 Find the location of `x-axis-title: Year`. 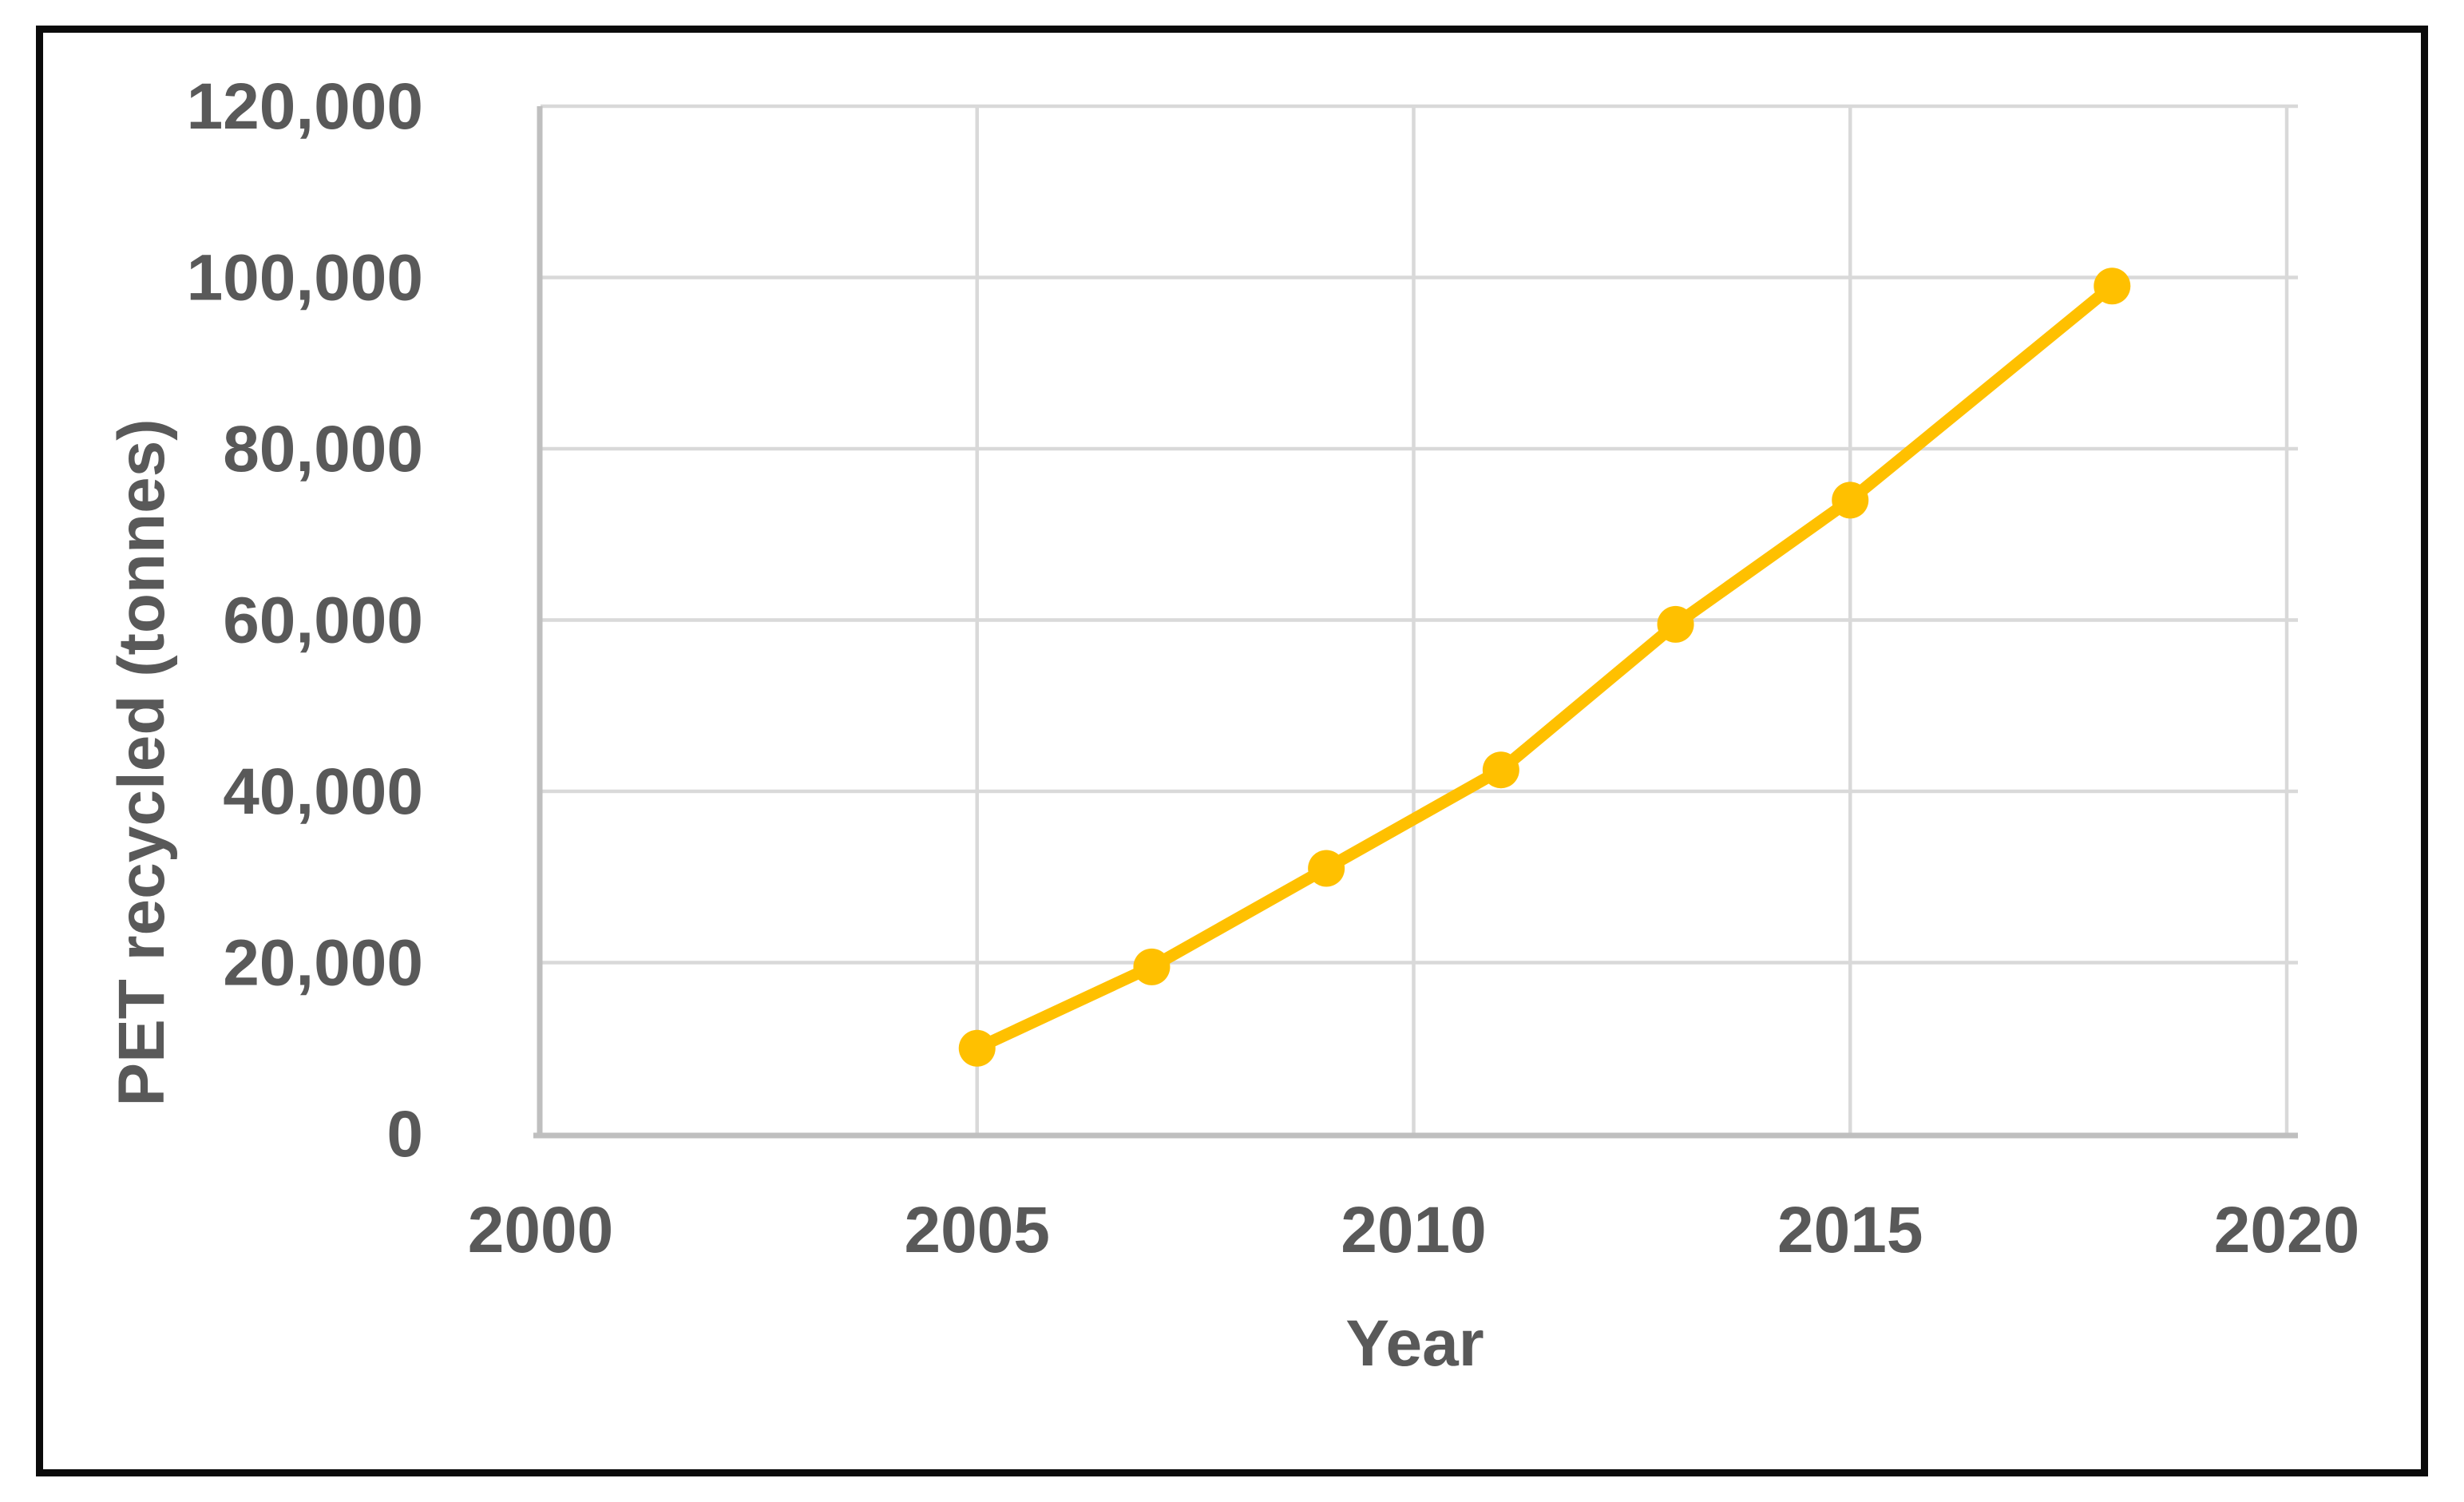

x-axis-title: Year is located at coordinates (1414, 1343).